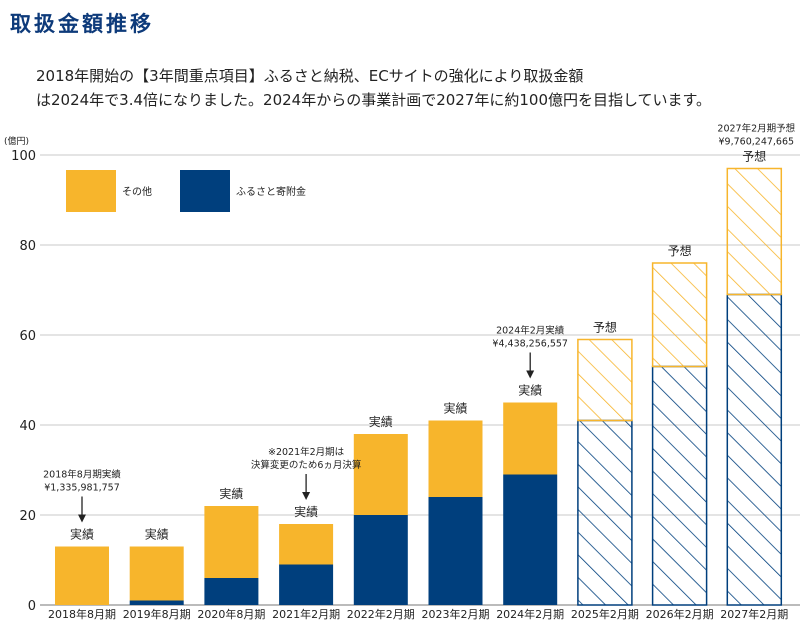 This screenshot has width=800, height=623. What do you see at coordinates (456, 614) in the screenshot?
I see `x-tick-label: 2023年2月期` at bounding box center [456, 614].